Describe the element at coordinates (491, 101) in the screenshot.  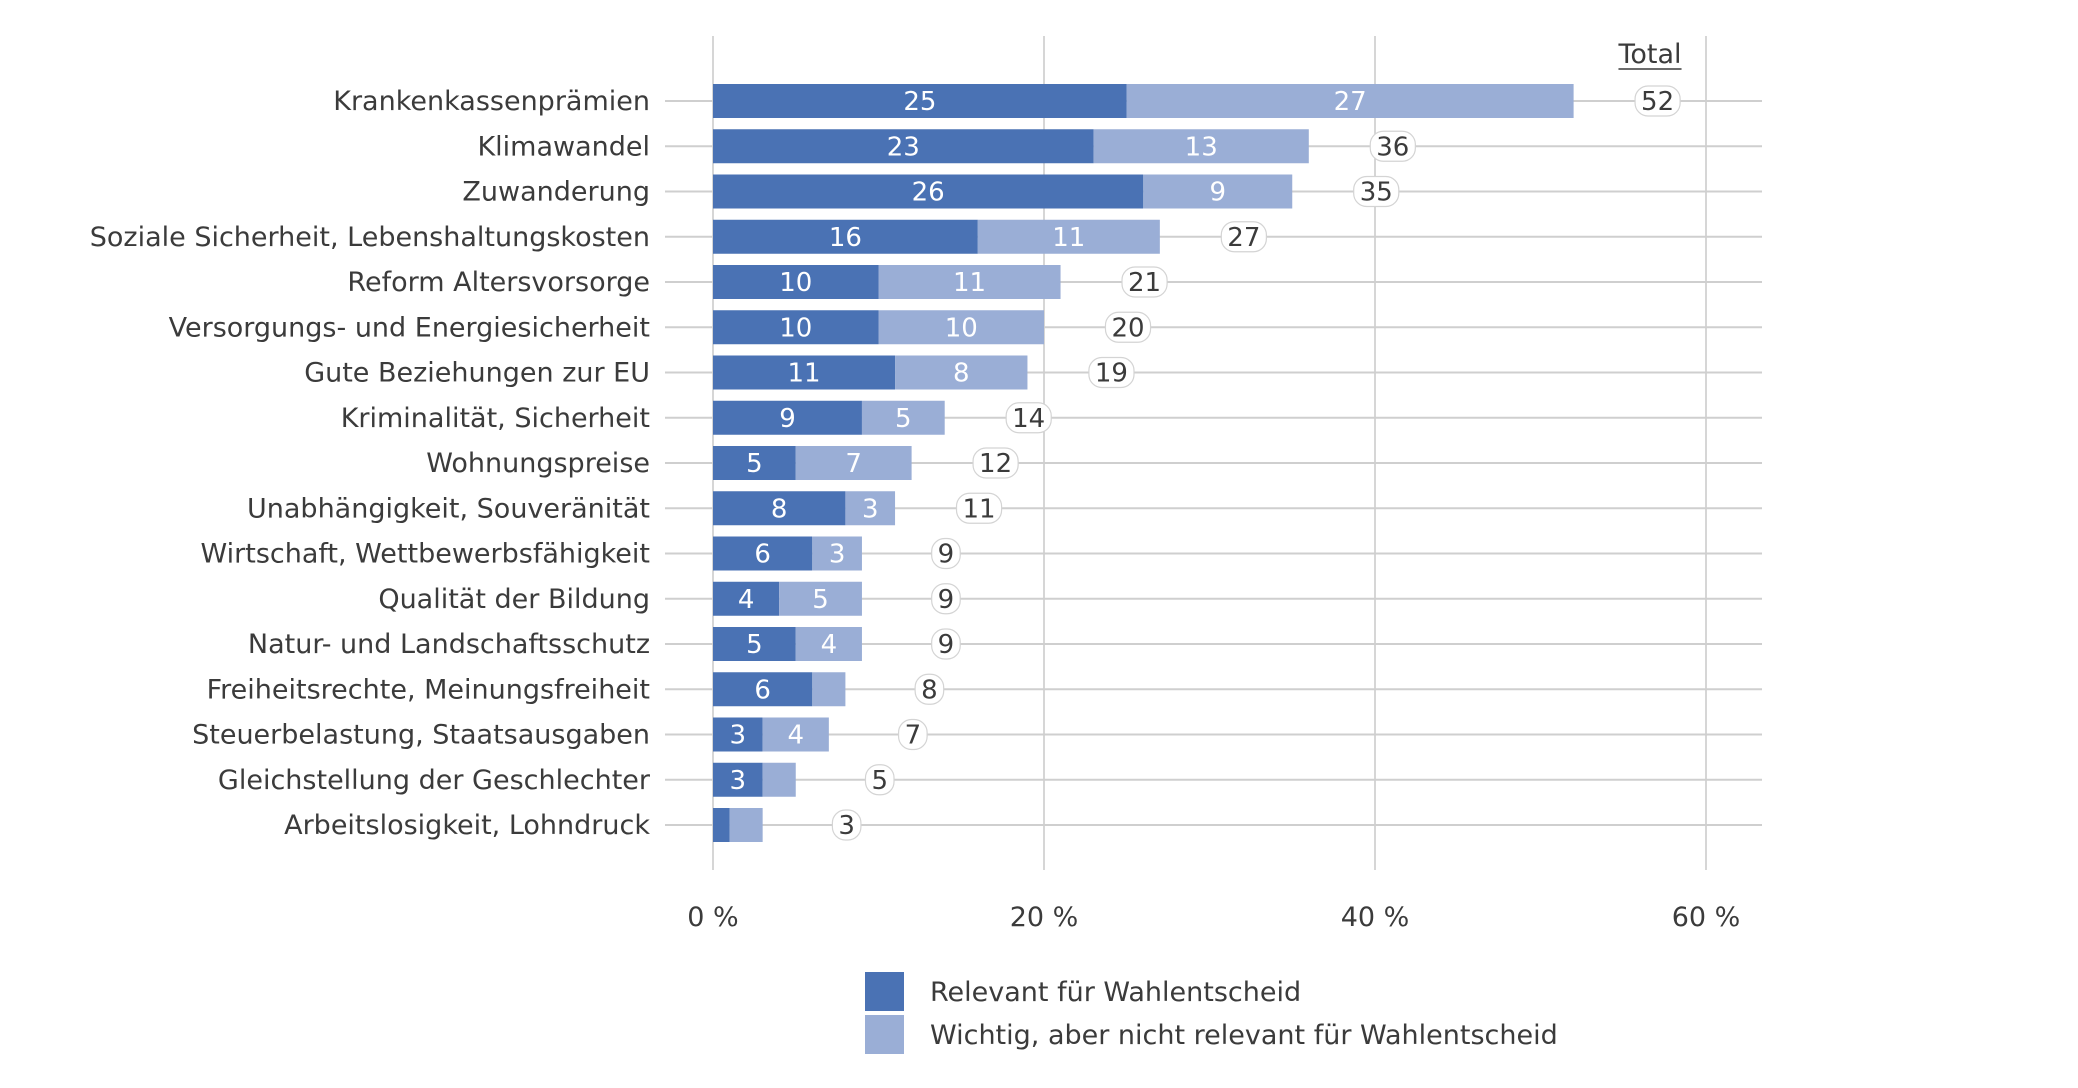
I see `category-label: Krankenkassenprämien` at that location.